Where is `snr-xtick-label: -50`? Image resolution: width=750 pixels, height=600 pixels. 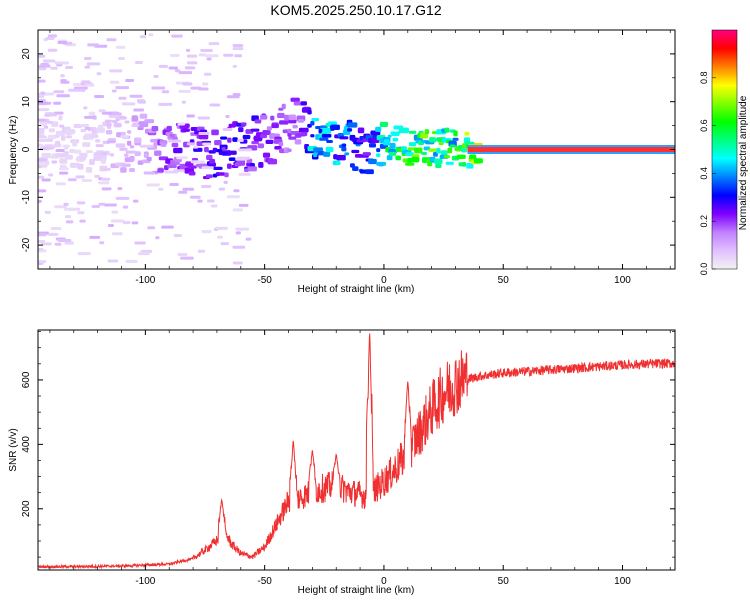 snr-xtick-label: -50 is located at coordinates (264, 581).